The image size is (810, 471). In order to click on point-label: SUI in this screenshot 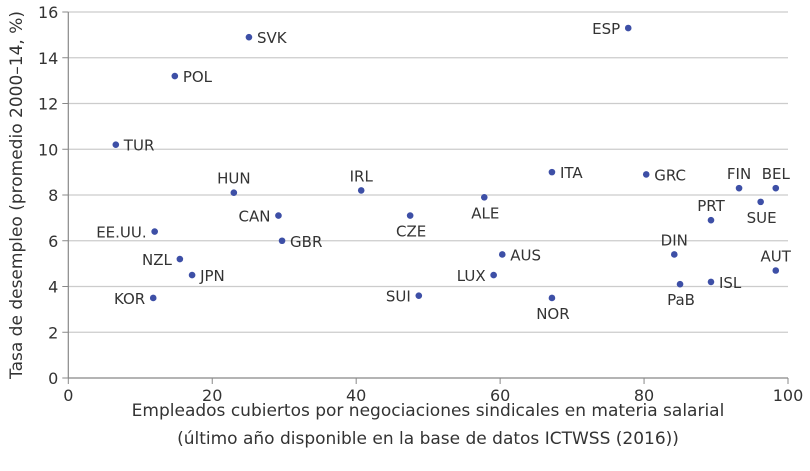, I will do `click(398, 297)`.